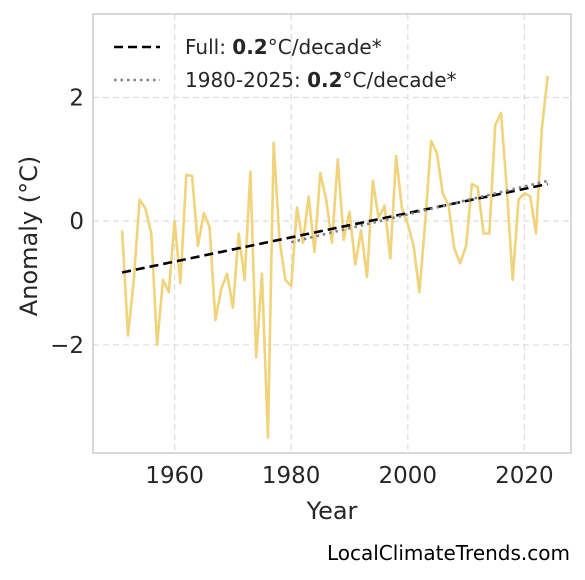 This screenshot has height=580, width=585. Describe the element at coordinates (448, 553) in the screenshot. I see `footer-credit: LocalClimateTrends.com` at that location.